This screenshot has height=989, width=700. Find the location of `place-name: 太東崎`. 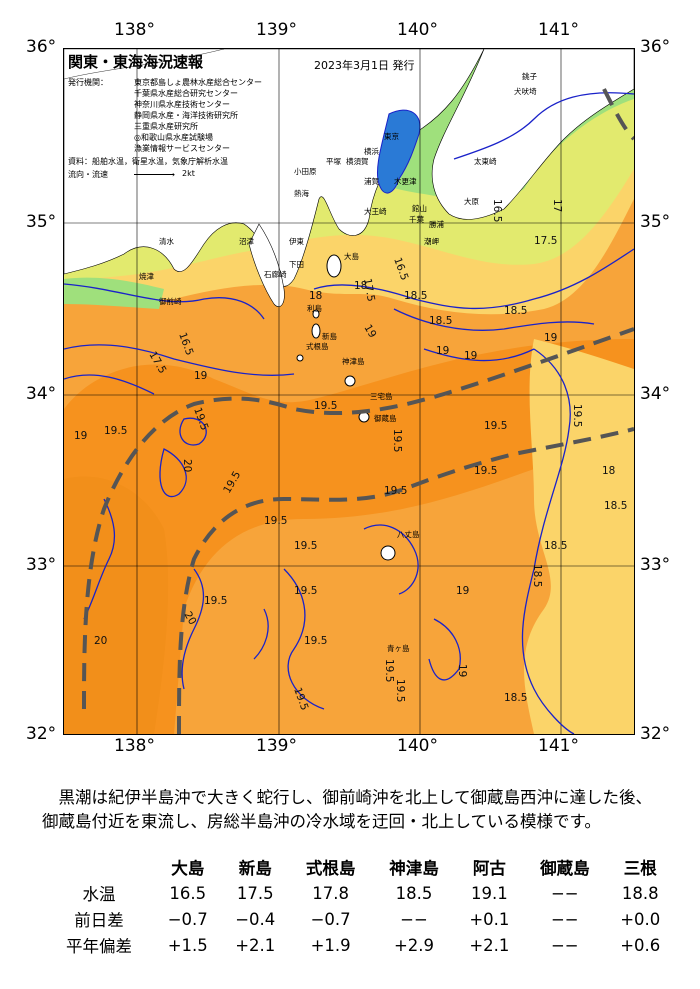

place-name: 太東崎 is located at coordinates (485, 161).